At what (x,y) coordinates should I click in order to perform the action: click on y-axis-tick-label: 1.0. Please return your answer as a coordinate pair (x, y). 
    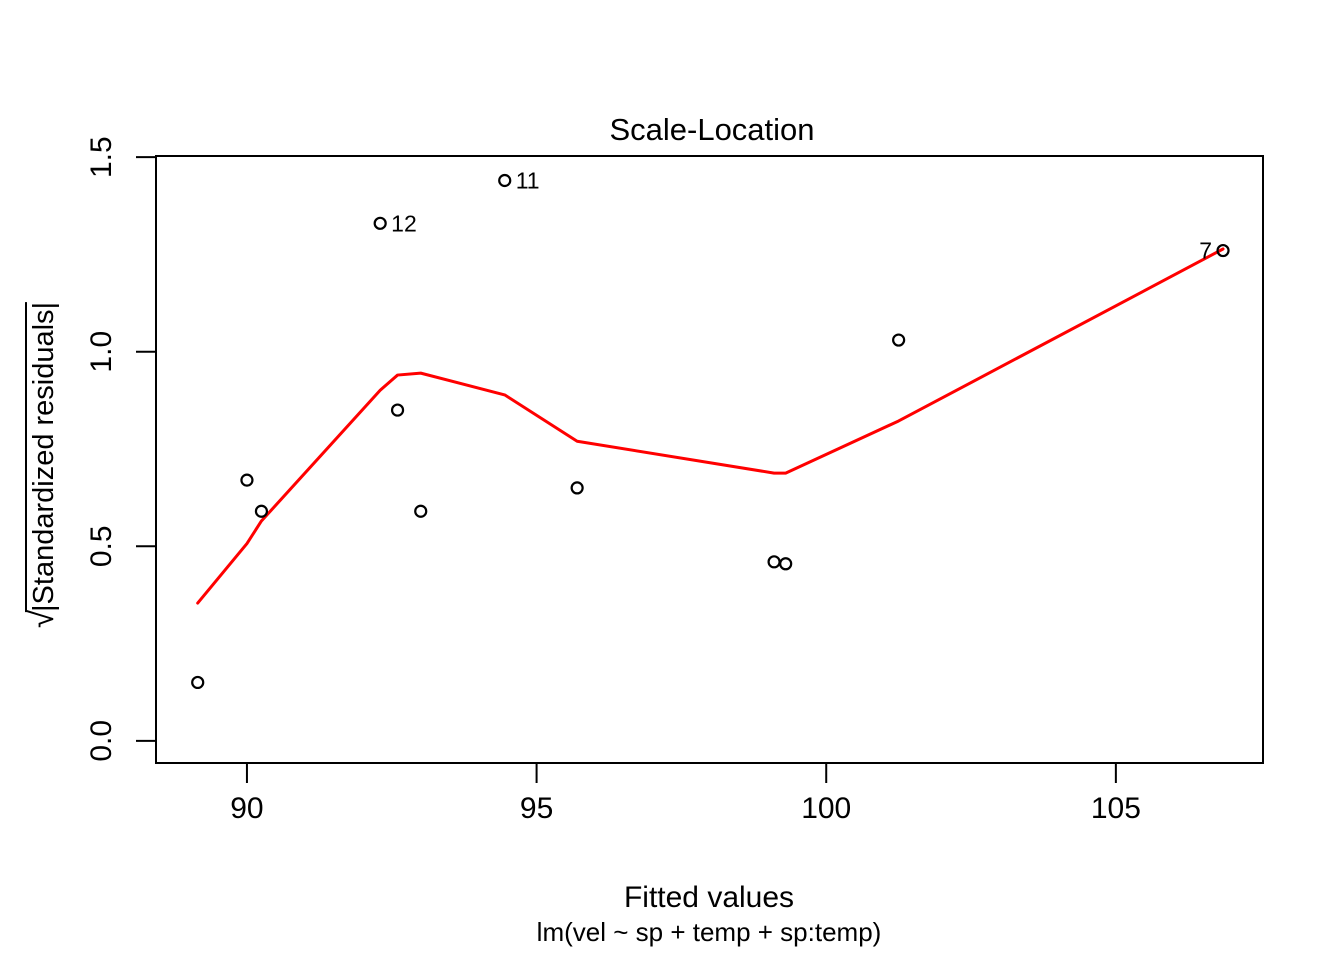
    Looking at the image, I should click on (101, 352).